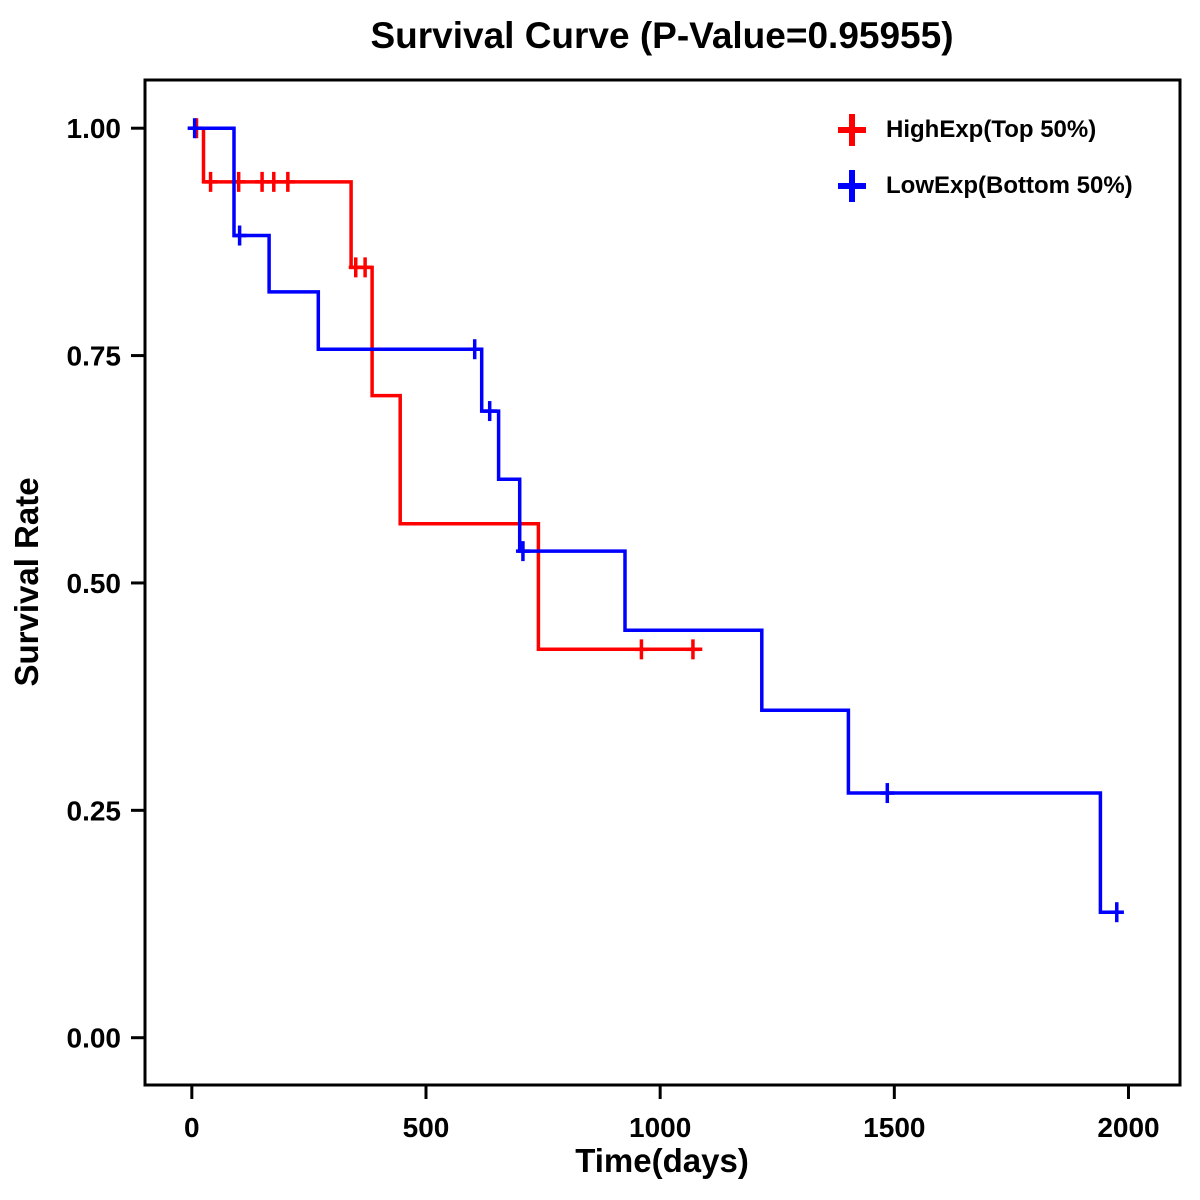 The height and width of the screenshot is (1200, 1200). What do you see at coordinates (982, 158) in the screenshot?
I see `legend: HighExp(Top 50%) LowExp(Bottom 50%)` at bounding box center [982, 158].